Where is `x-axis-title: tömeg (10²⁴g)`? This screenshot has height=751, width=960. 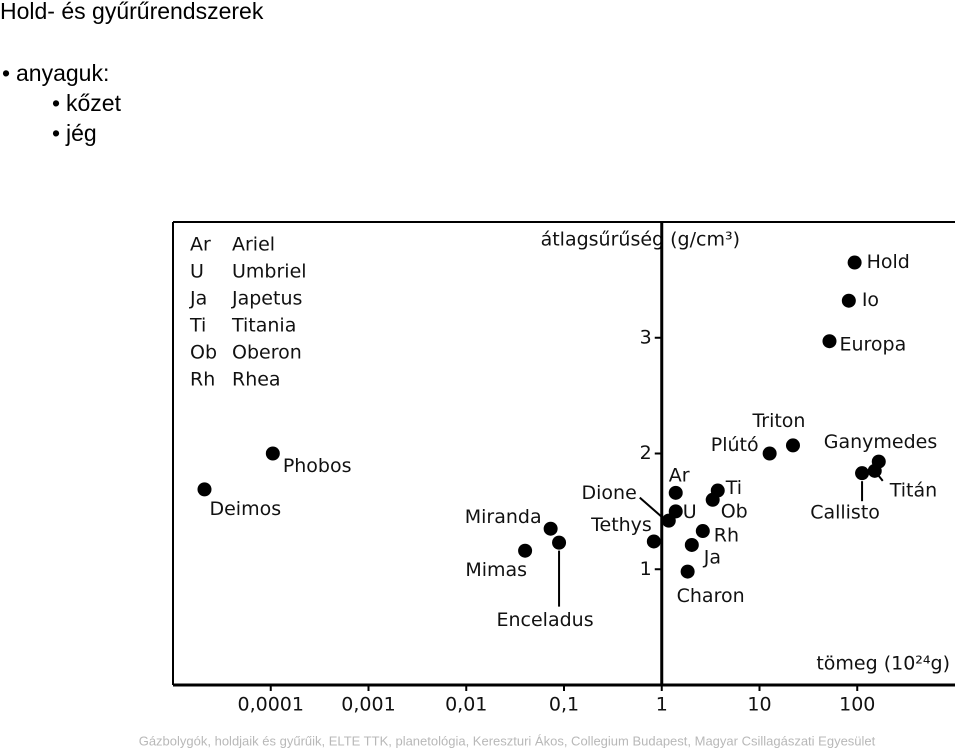
x-axis-title: tömeg (10²⁴g) is located at coordinates (883, 664).